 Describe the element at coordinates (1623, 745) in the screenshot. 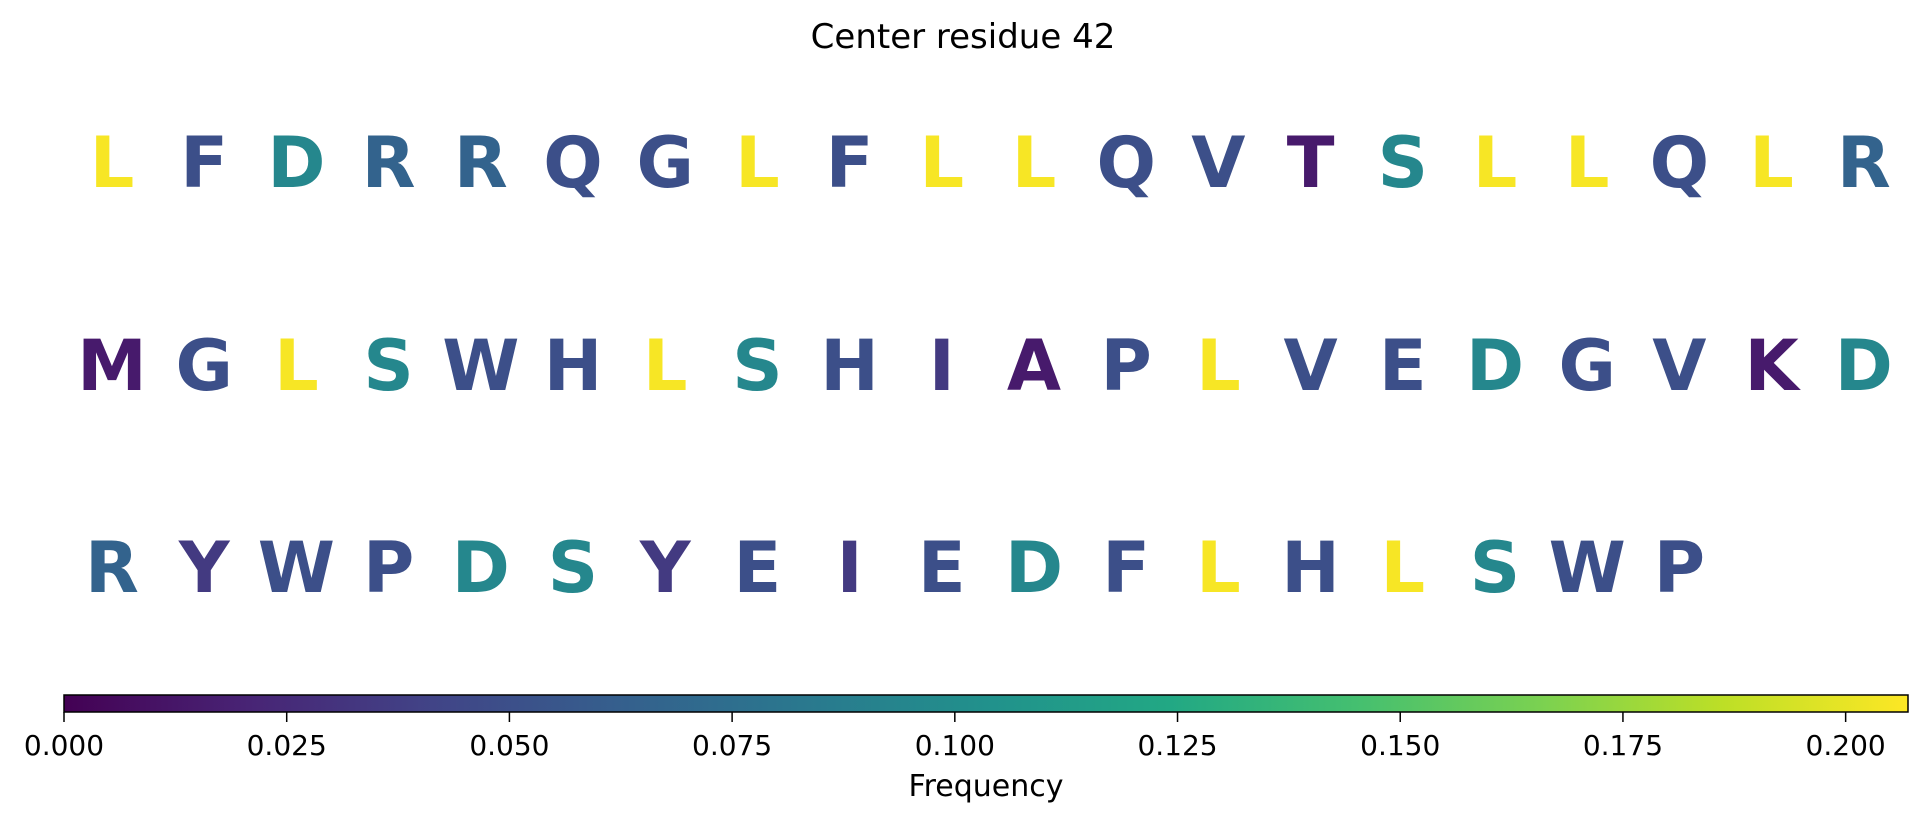

I see `colorbar-tick-label: 0.175` at that location.